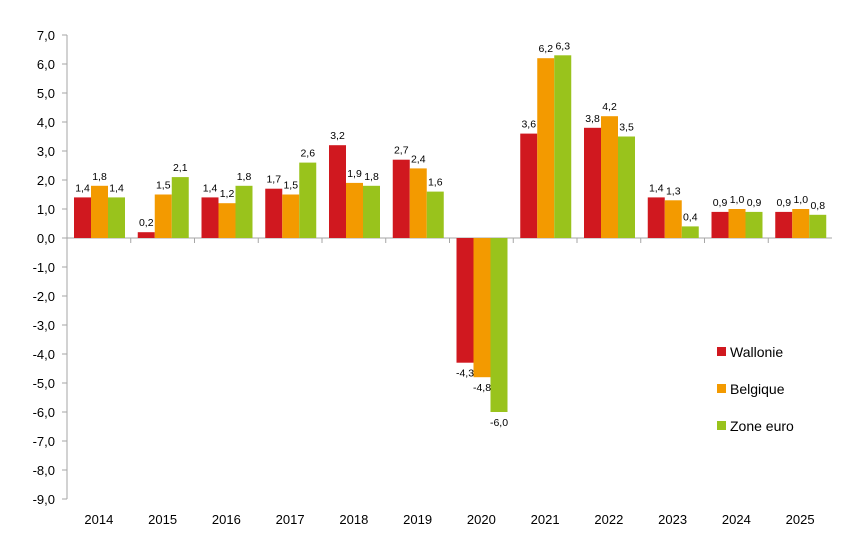  I want to click on data-label: 1,9, so click(354, 174).